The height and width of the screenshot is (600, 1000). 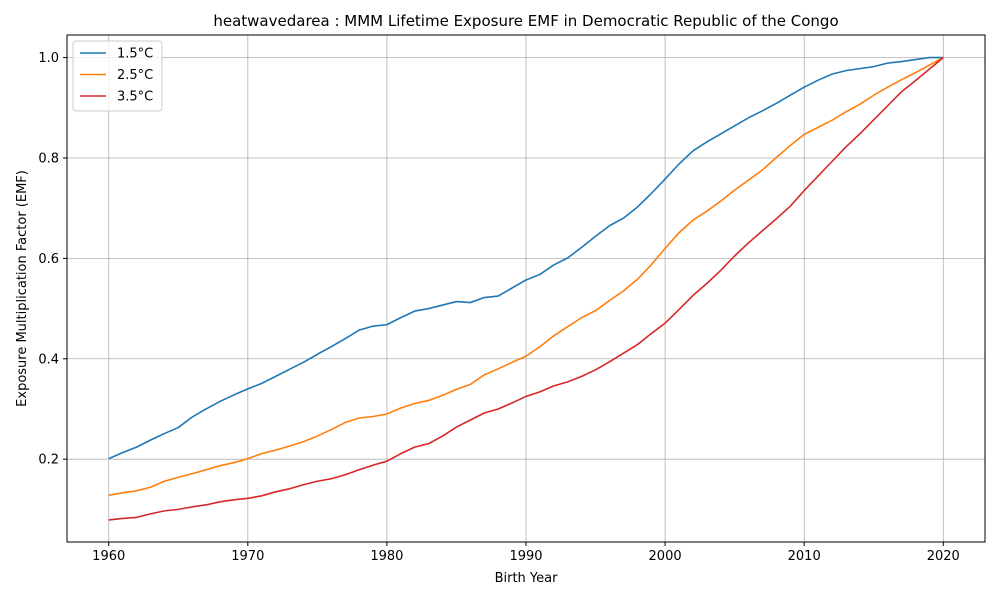 I want to click on x-tick-label: 2010, so click(x=804, y=556).